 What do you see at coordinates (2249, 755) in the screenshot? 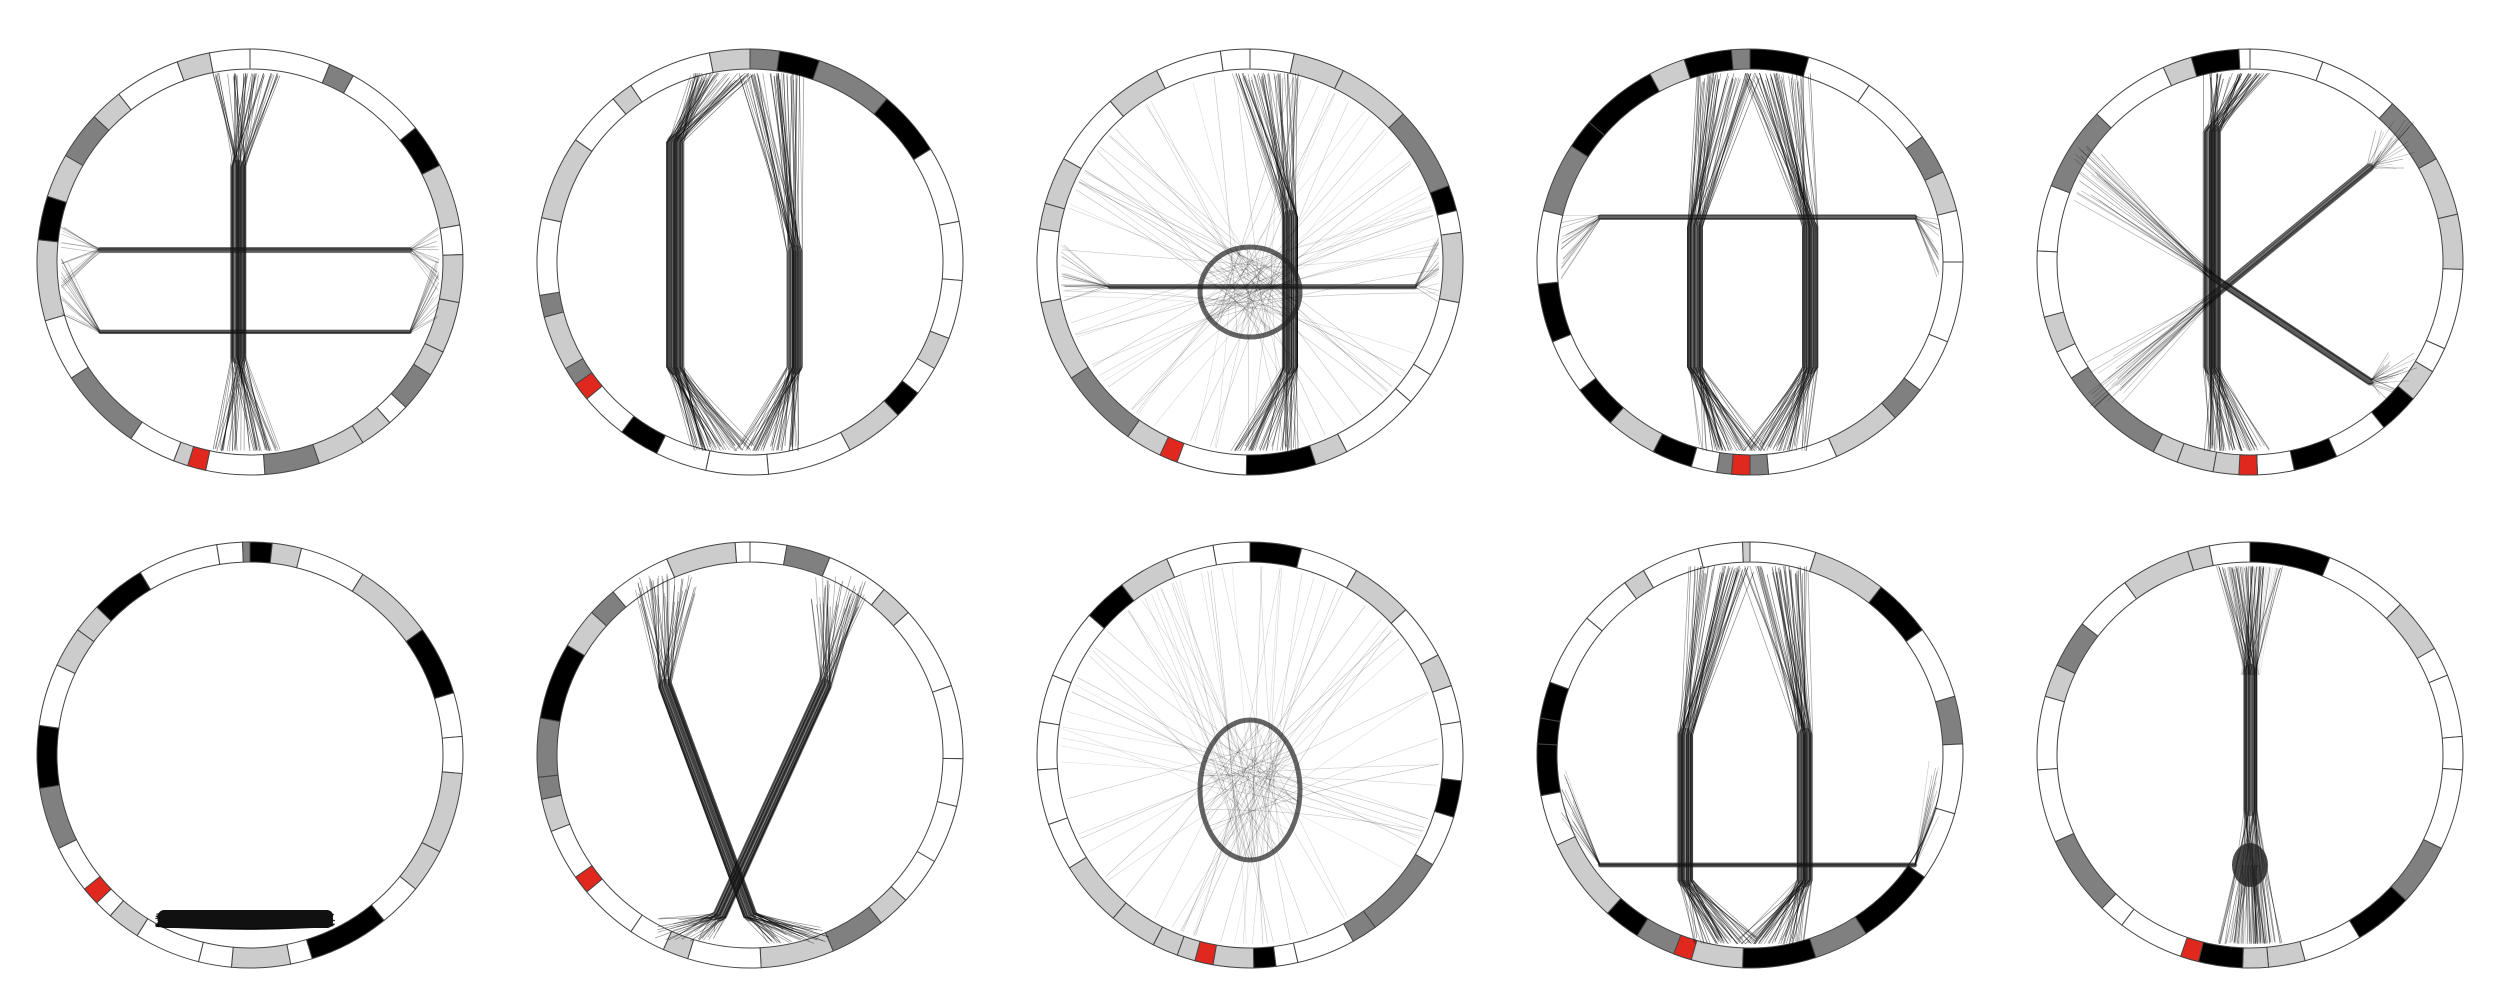
I see `glyph-links-!` at bounding box center [2249, 755].